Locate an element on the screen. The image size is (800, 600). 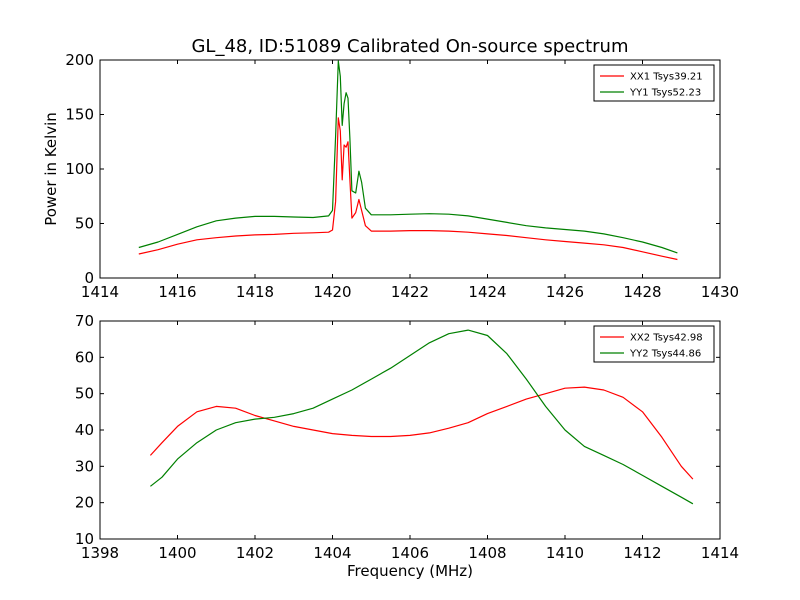
y-tick-label: 150 is located at coordinates (79, 115).